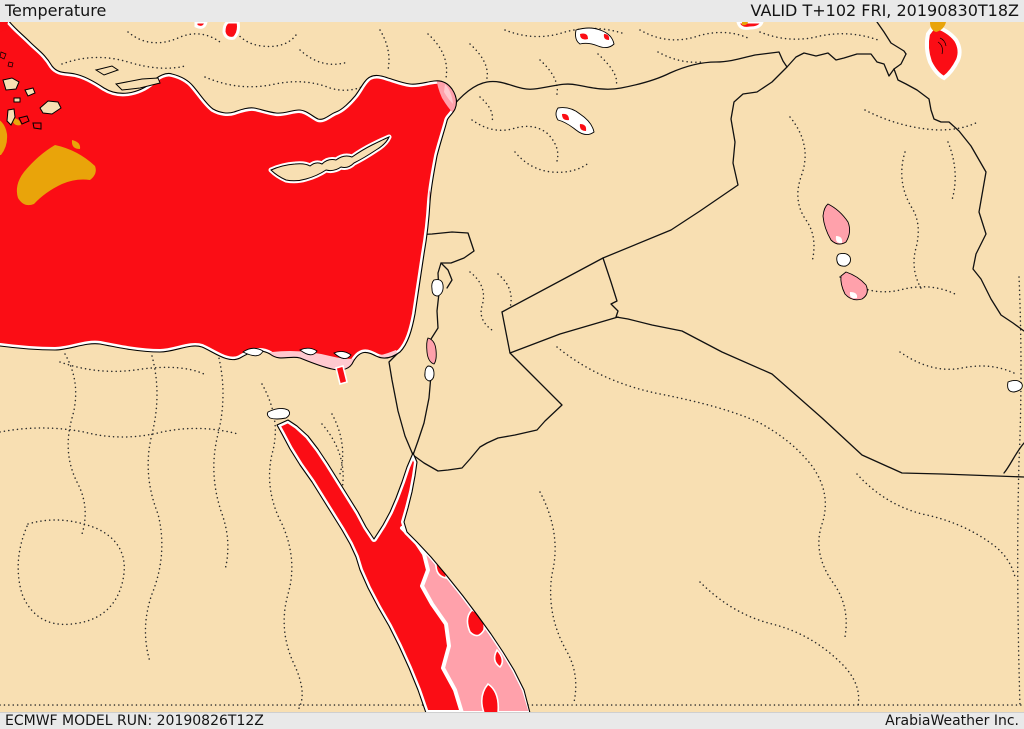 The width and height of the screenshot is (1024, 729). What do you see at coordinates (7, 59) in the screenshot?
I see `islets` at bounding box center [7, 59].